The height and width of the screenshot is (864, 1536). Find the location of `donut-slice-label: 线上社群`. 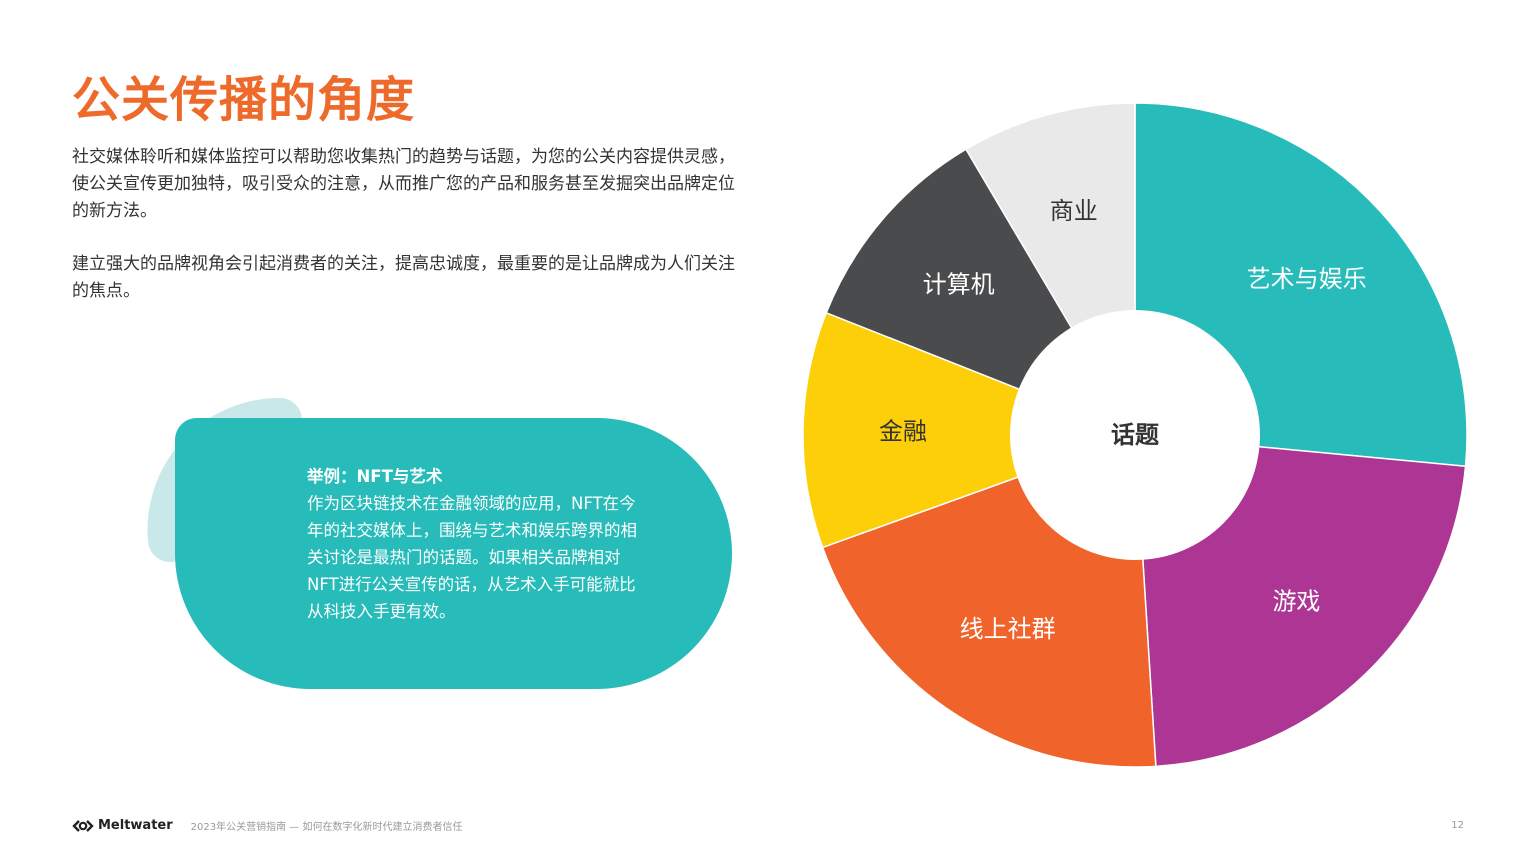

donut-slice-label: 线上社群 is located at coordinates (1008, 629).